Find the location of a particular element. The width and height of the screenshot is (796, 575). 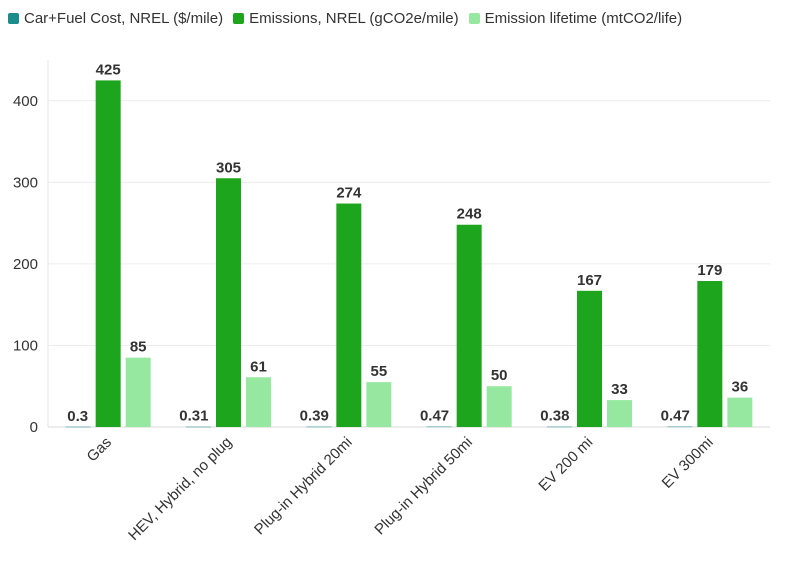

legend-label-cost: Car+Fuel Cost, NREL ($/mile) is located at coordinates (124, 18).